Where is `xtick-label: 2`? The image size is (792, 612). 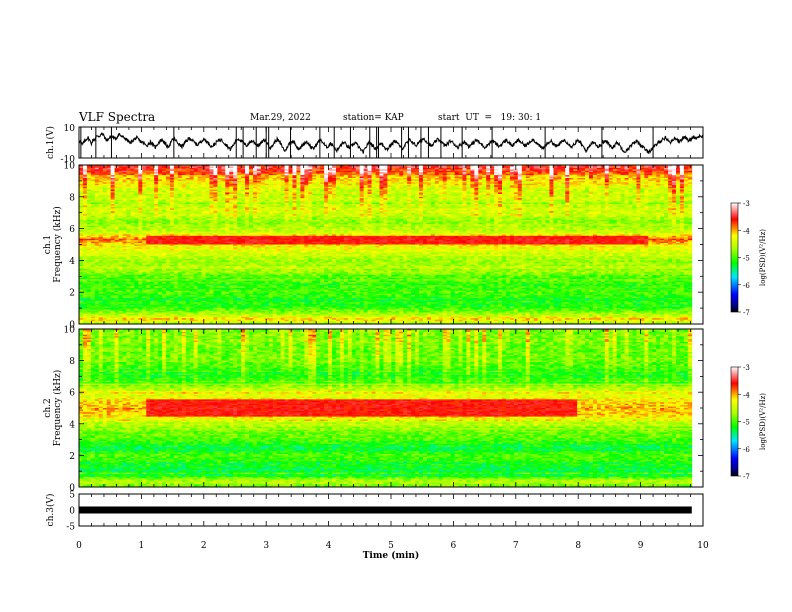
xtick-label: 2 is located at coordinates (204, 546).